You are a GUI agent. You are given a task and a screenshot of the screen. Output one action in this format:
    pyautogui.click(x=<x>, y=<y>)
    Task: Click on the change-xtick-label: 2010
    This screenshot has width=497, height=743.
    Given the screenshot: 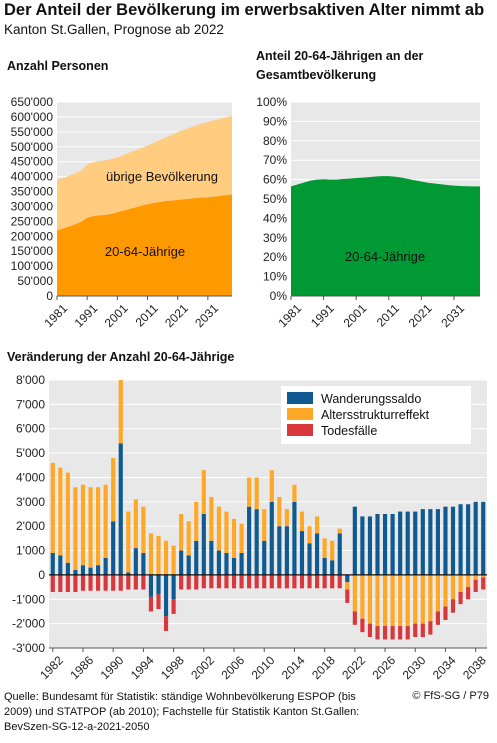 What is the action you would take?
    pyautogui.click(x=263, y=667)
    